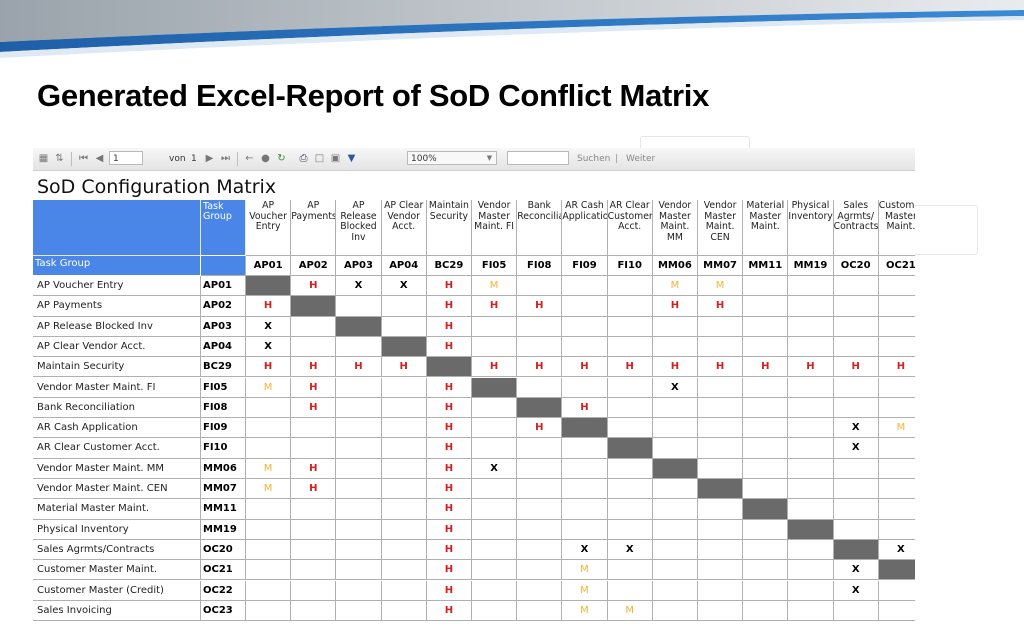 This screenshot has height=630, width=1024. Describe the element at coordinates (404, 228) in the screenshot. I see `column-header: AP Clear Vendor Acct.` at that location.